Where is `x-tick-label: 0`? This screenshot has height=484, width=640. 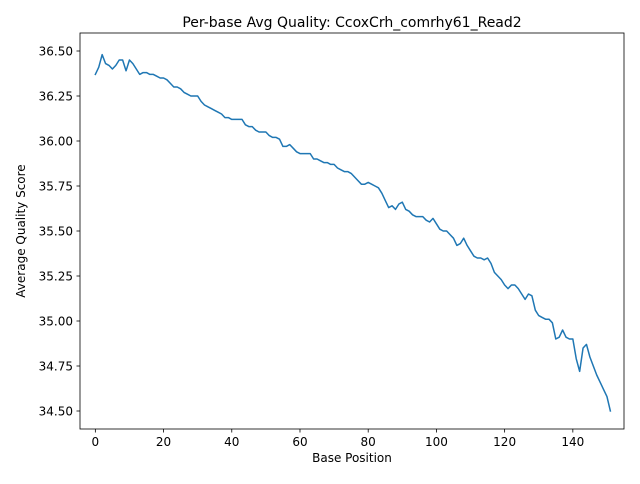 x-tick-label: 0 is located at coordinates (96, 442).